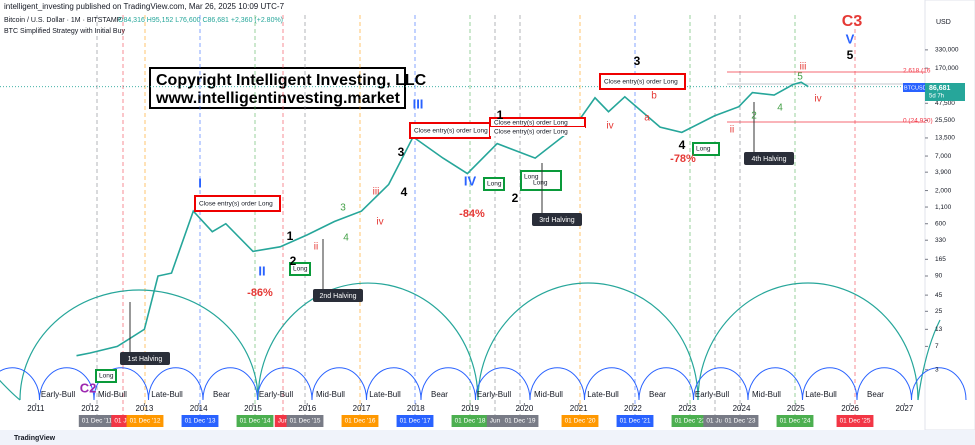  I want to click on wave-label: iv, so click(379, 222).